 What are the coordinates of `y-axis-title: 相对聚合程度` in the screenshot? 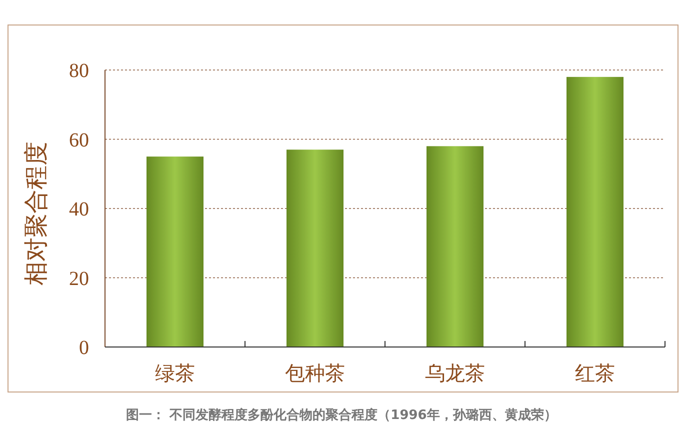 It's located at (36, 214).